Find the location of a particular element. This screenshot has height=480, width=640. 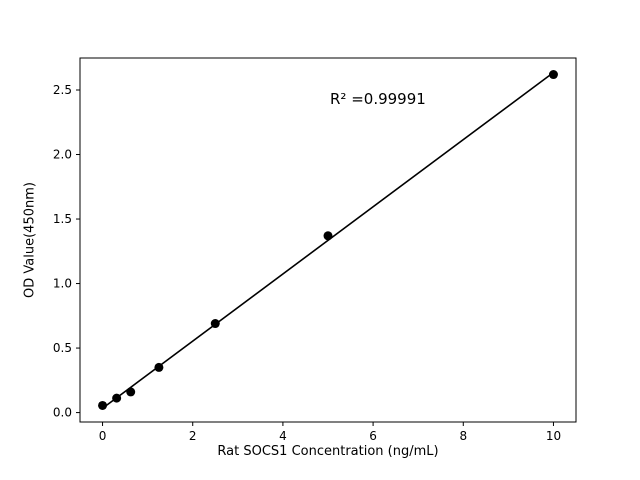

r-squared-annotation: R² =0.99991 is located at coordinates (378, 99).